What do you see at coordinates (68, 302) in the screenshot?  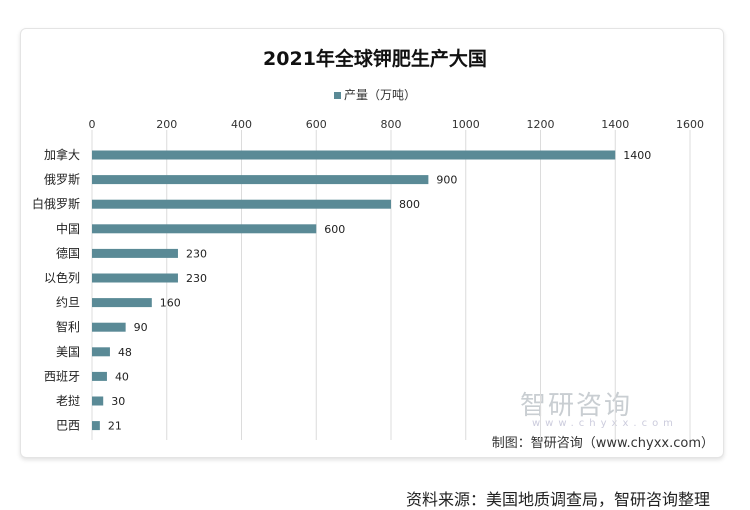 I see `category-label: 约旦` at bounding box center [68, 302].